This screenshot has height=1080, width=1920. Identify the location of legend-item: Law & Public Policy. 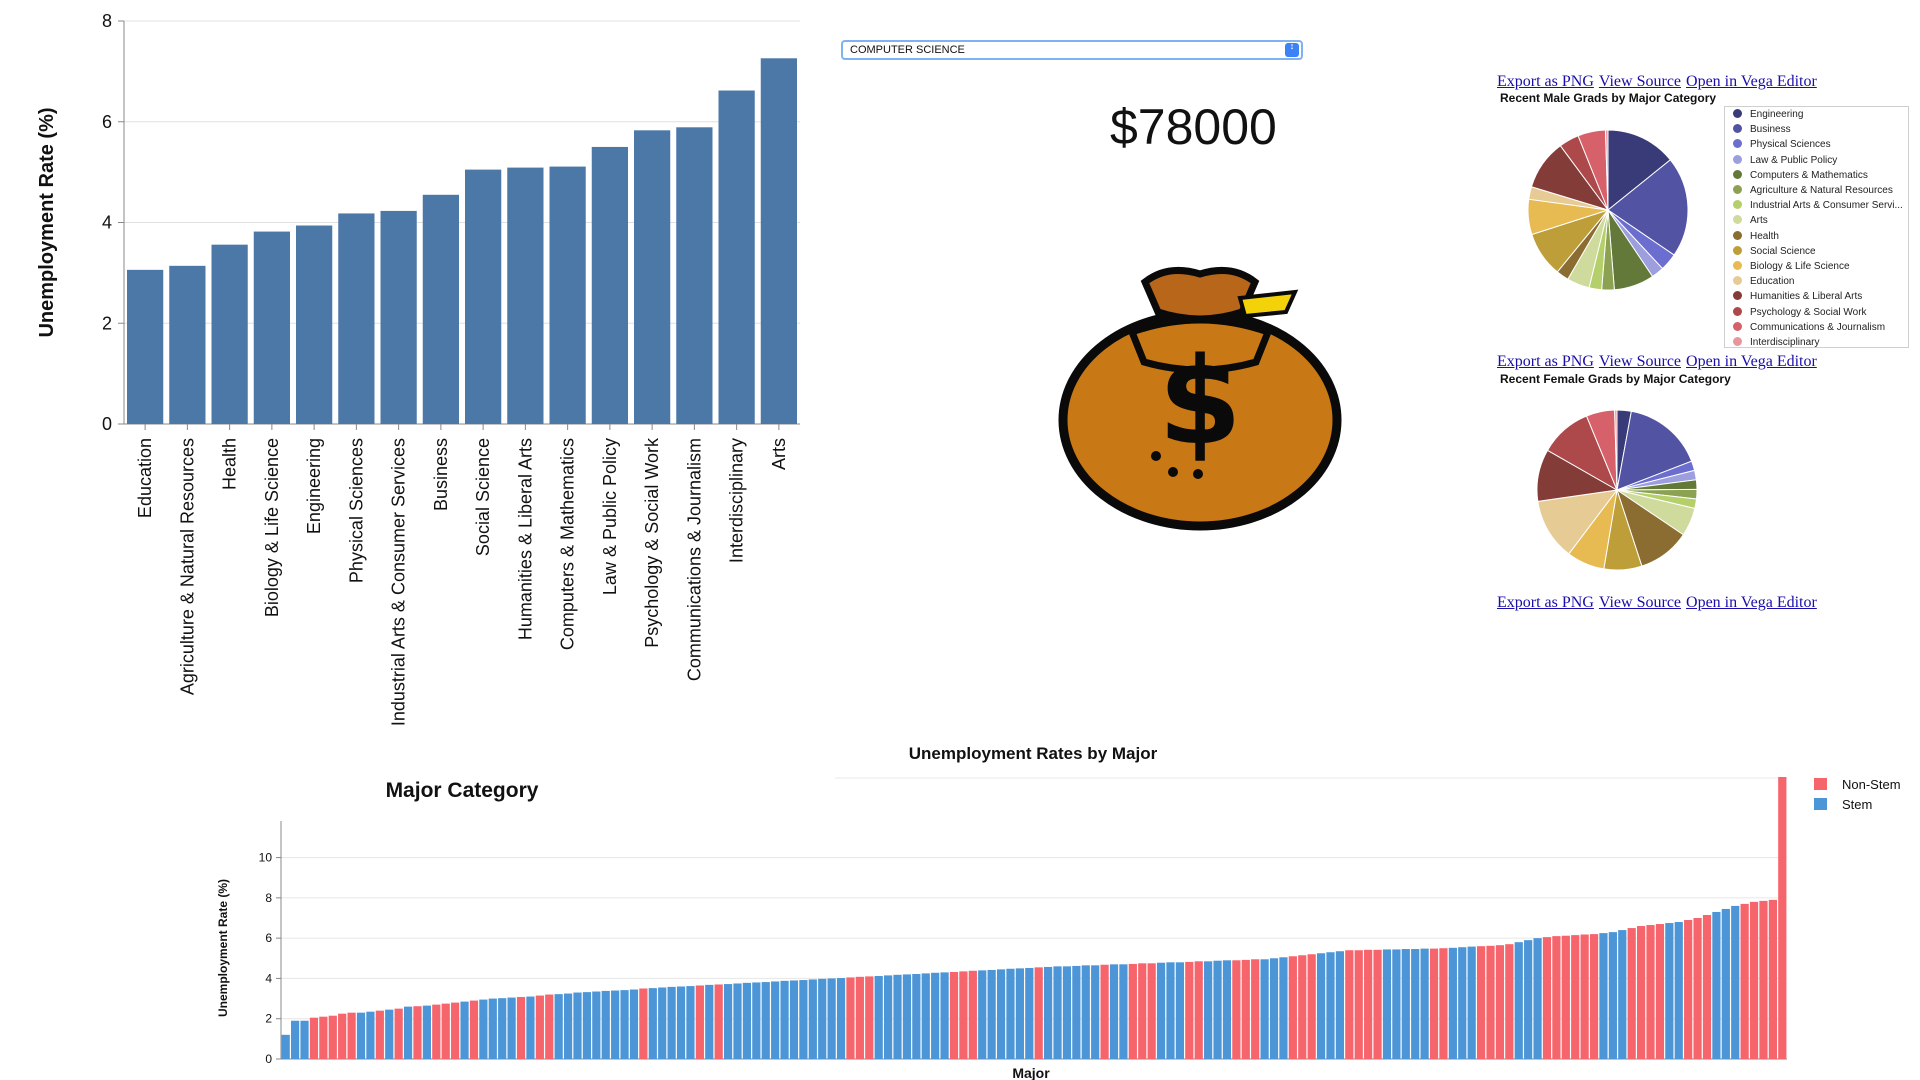
(1785, 161).